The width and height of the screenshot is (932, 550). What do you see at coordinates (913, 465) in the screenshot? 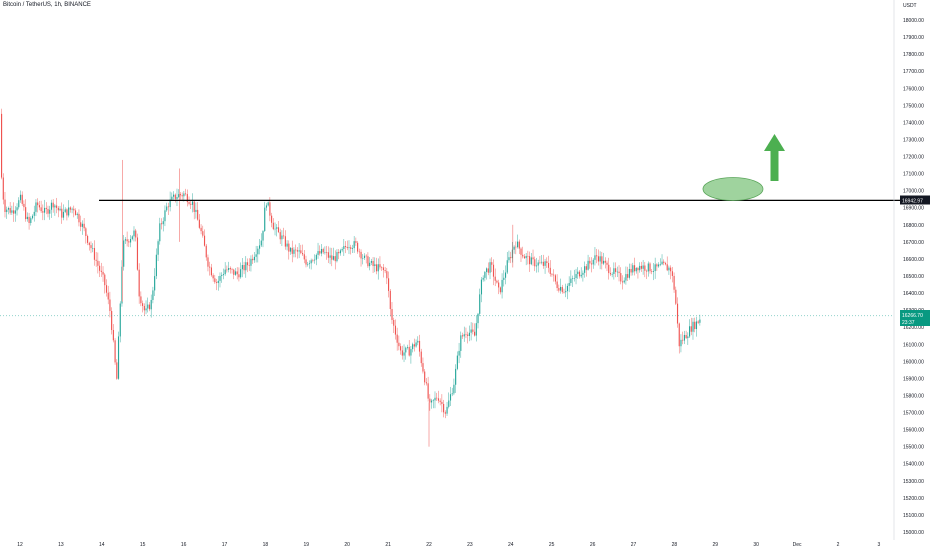
I see `y-tick-label: 15400.00` at bounding box center [913, 465].